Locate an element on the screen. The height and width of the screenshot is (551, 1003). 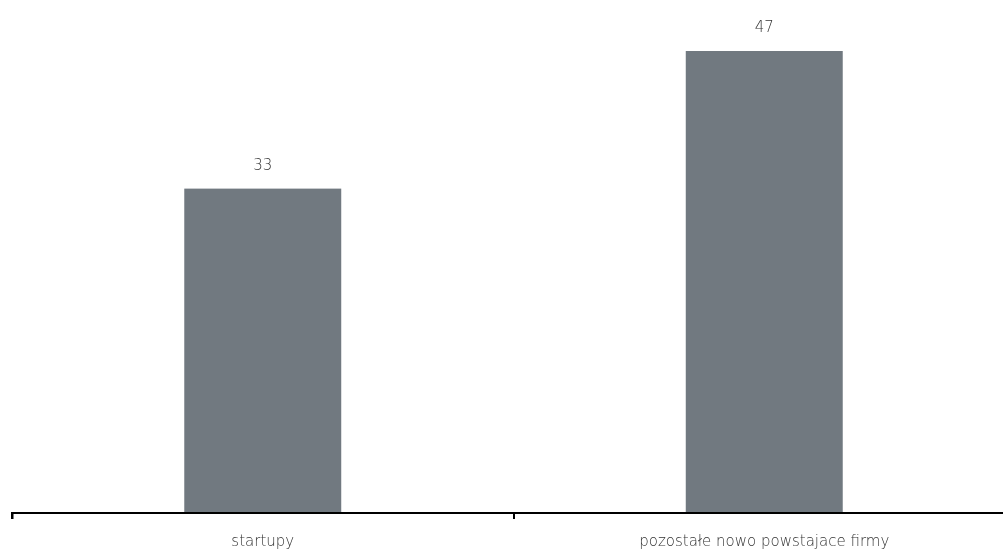
x-tick-label: startupy is located at coordinates (263, 540).